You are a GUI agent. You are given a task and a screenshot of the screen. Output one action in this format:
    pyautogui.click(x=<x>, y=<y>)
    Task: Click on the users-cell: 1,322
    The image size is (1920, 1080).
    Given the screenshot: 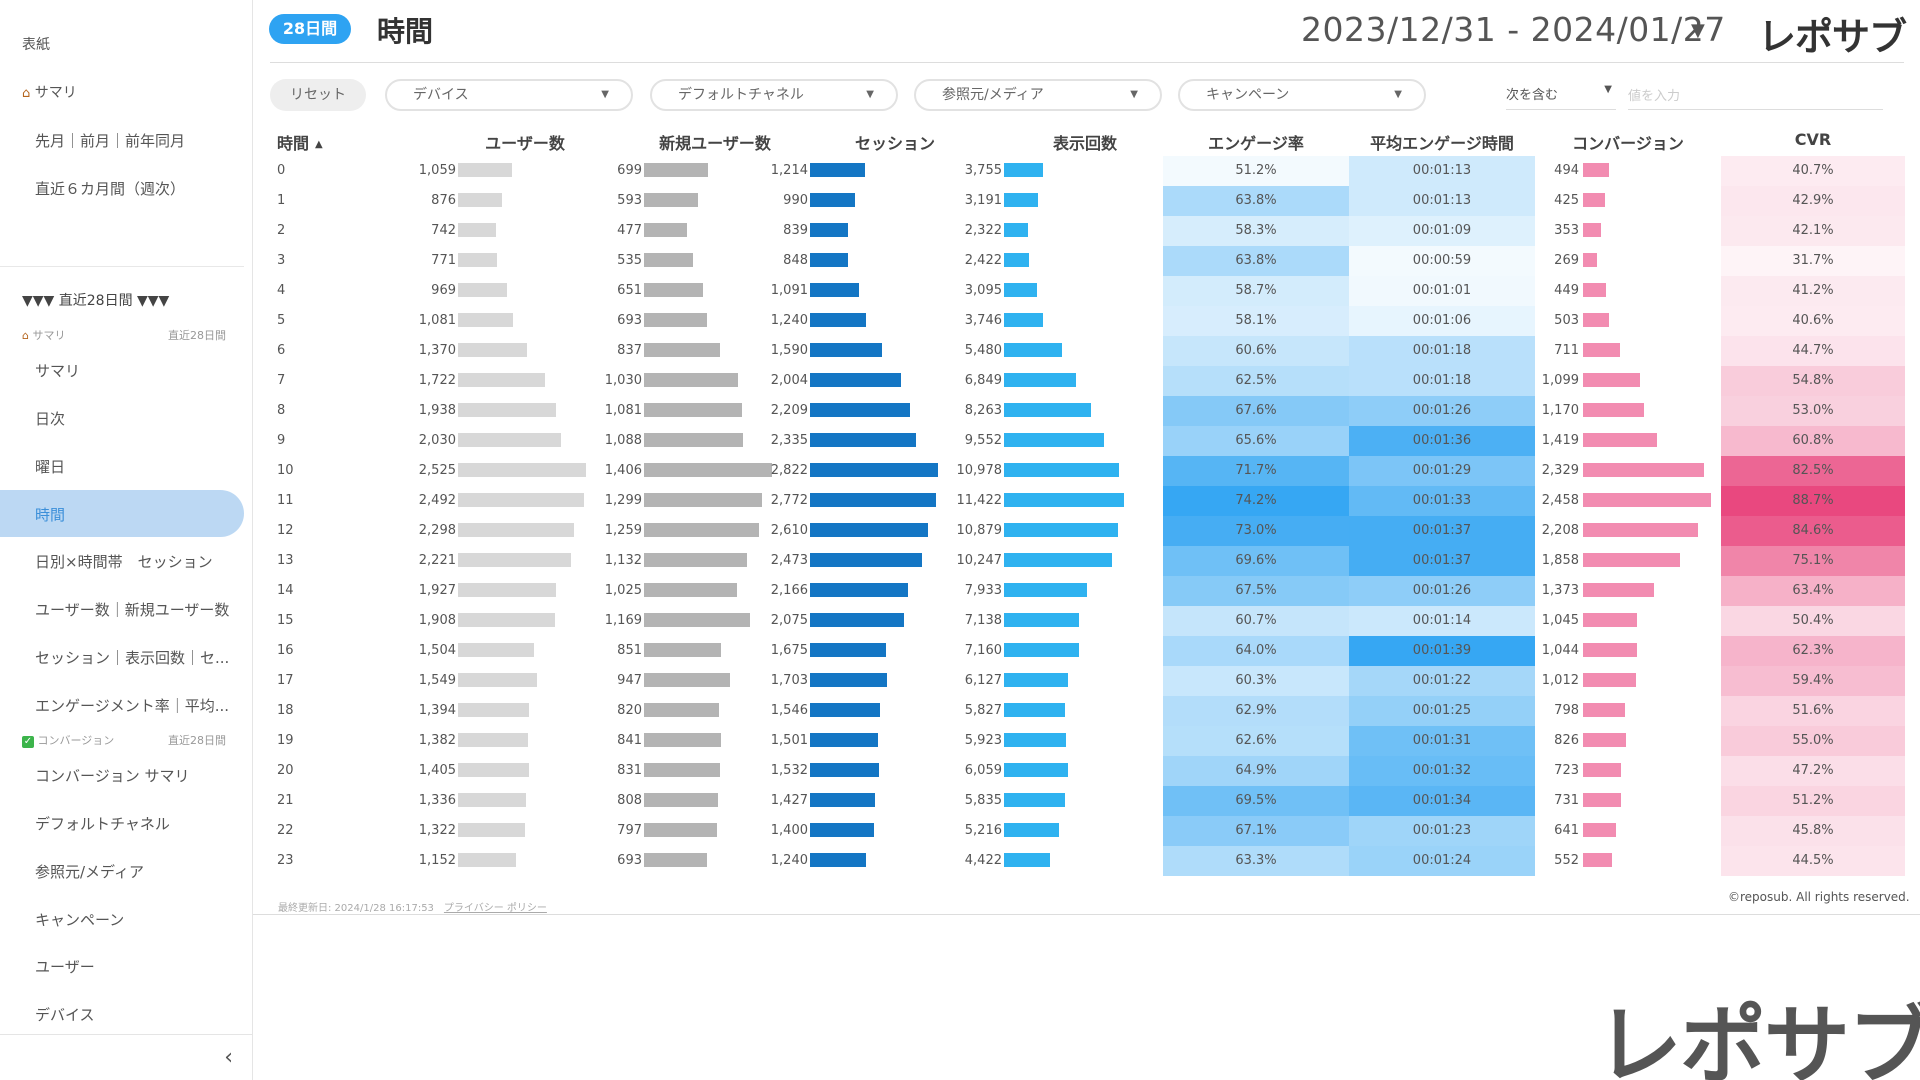 What is the action you would take?
    pyautogui.click(x=437, y=830)
    